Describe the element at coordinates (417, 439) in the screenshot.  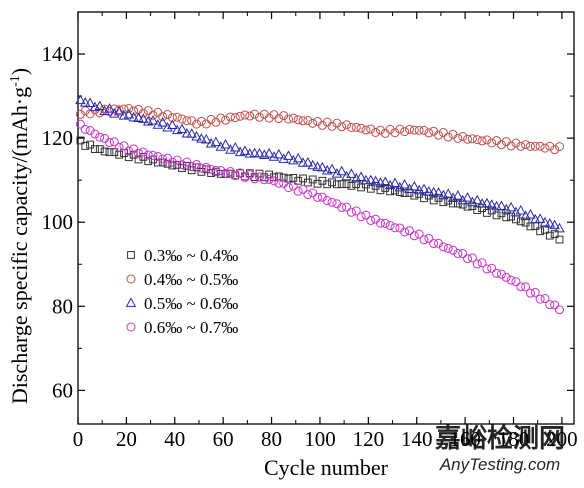
I see `x-tick-label: 140` at that location.